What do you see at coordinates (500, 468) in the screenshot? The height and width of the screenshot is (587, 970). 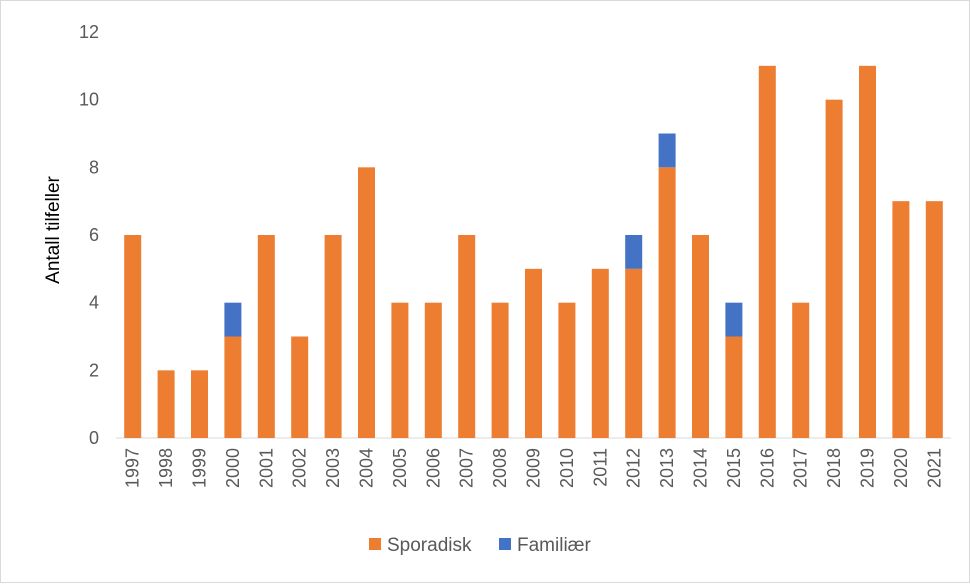 I see `x-tick-label: 2008` at bounding box center [500, 468].